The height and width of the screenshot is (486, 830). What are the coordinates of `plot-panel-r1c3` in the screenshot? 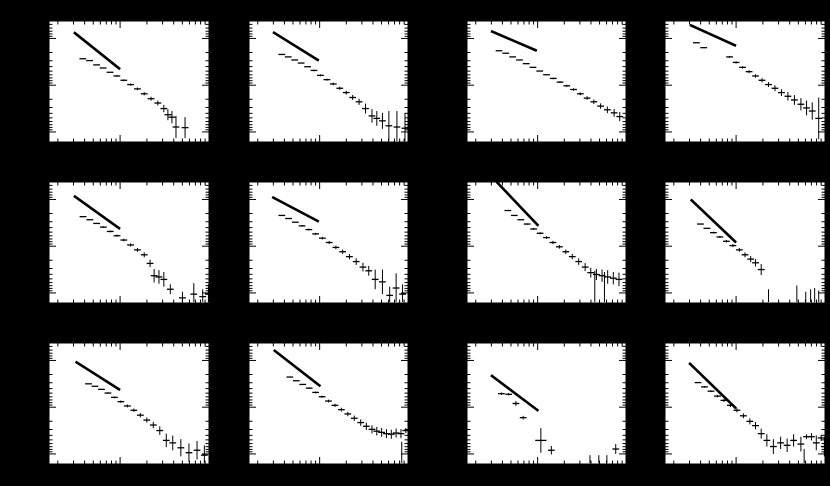 It's located at (546, 81).